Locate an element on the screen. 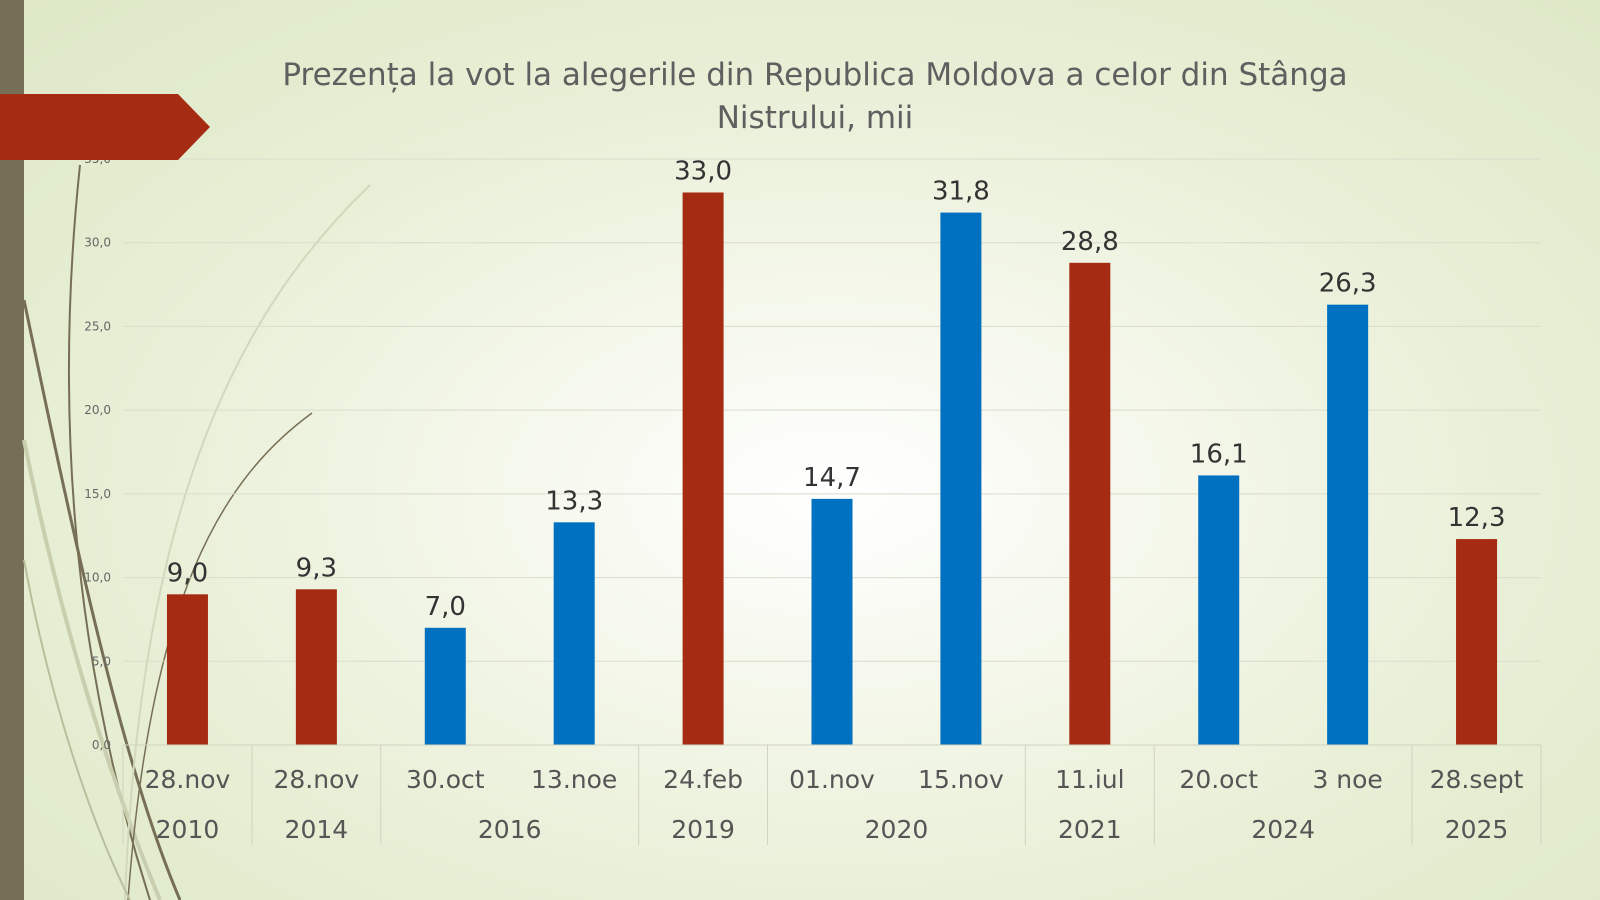 The height and width of the screenshot is (900, 1600). data-label: 13,3 is located at coordinates (574, 501).